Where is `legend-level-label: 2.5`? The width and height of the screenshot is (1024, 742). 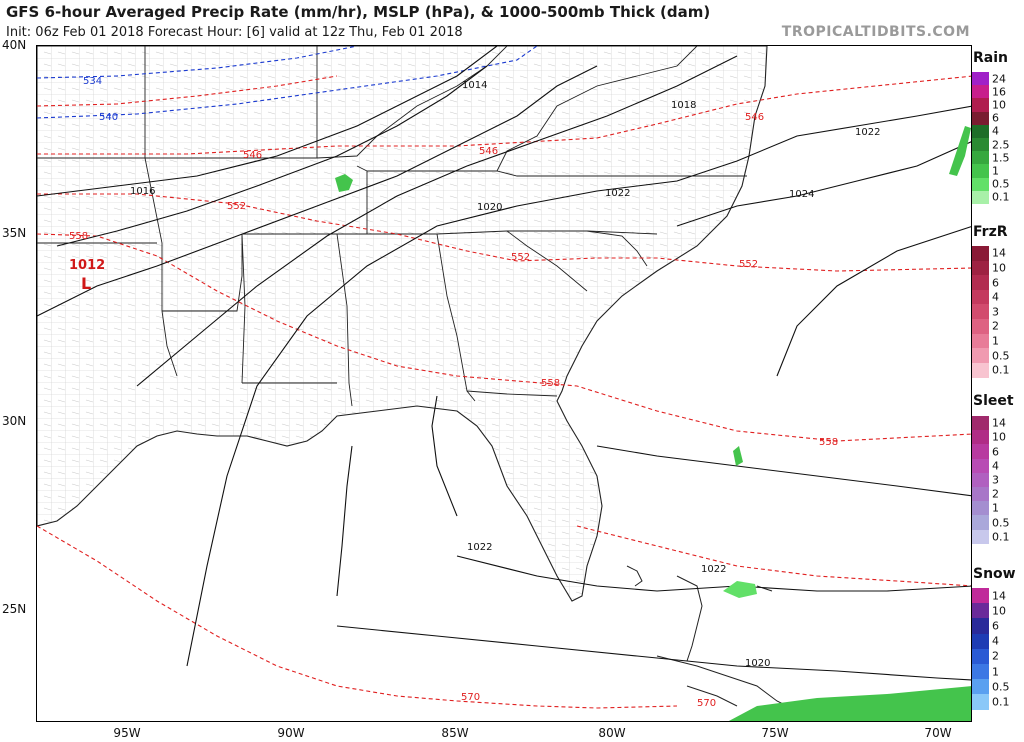
legend-level-label: 2.5 is located at coordinates (1001, 145).